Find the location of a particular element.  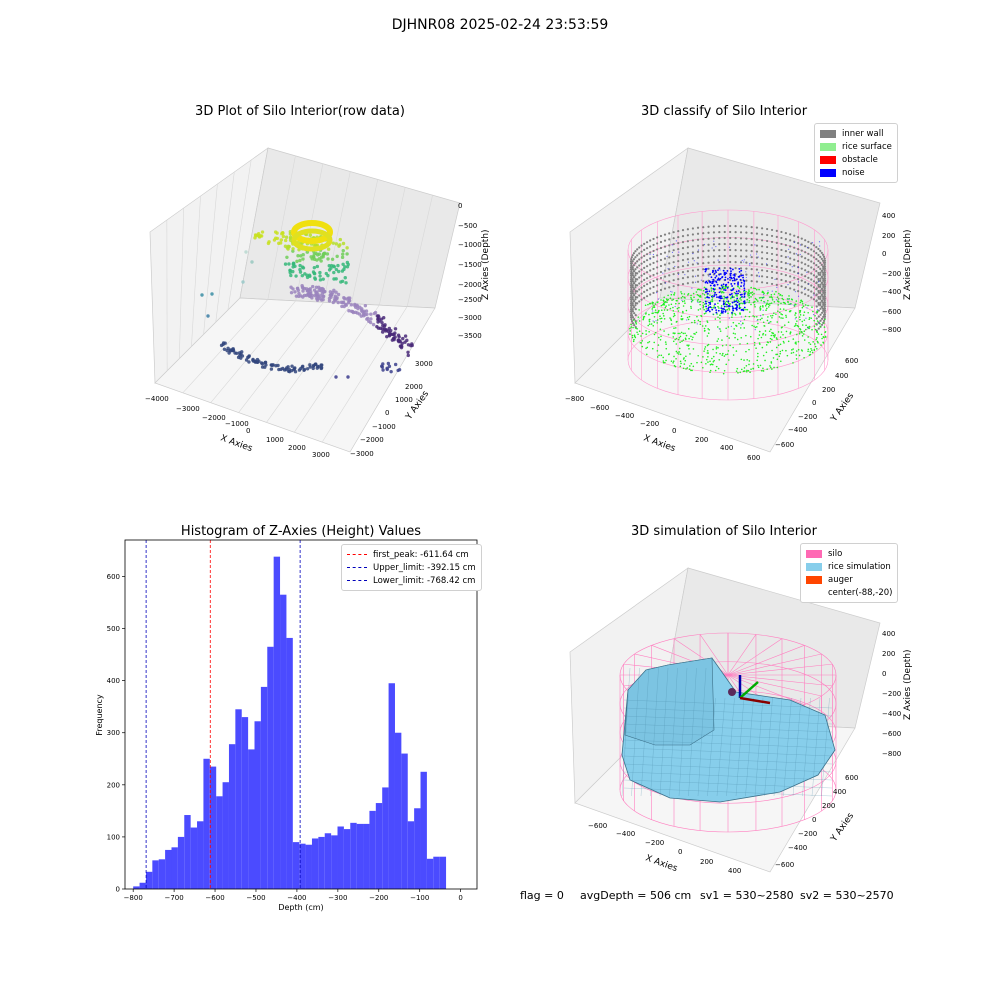

status-avg-depth: avgDepth = 506 cm is located at coordinates (636, 895).